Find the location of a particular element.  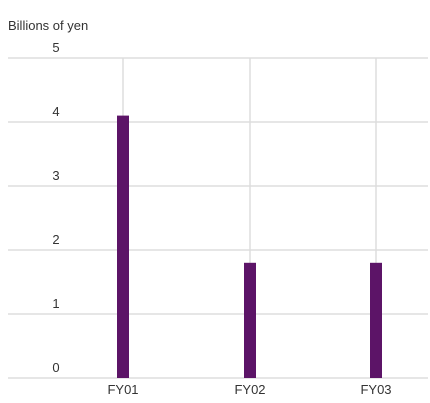

y-tick-label-1: 1 is located at coordinates (55, 303).